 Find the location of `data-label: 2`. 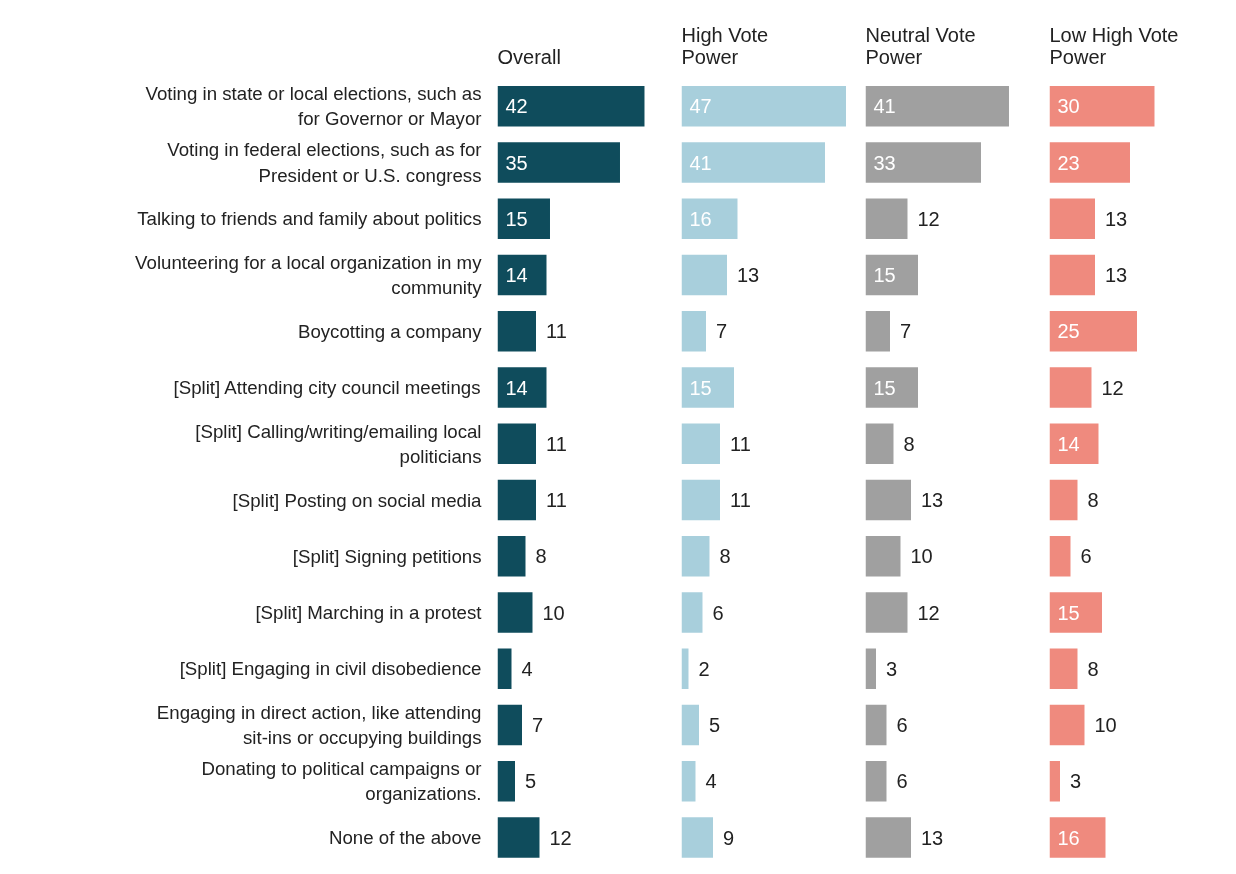

data-label: 2 is located at coordinates (704, 668).